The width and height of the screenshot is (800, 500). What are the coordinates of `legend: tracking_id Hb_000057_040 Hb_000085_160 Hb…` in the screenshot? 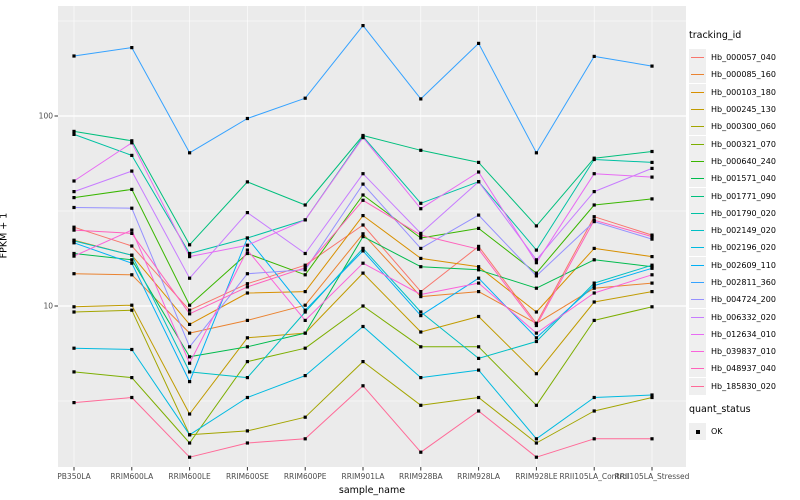 It's located at (744, 235).